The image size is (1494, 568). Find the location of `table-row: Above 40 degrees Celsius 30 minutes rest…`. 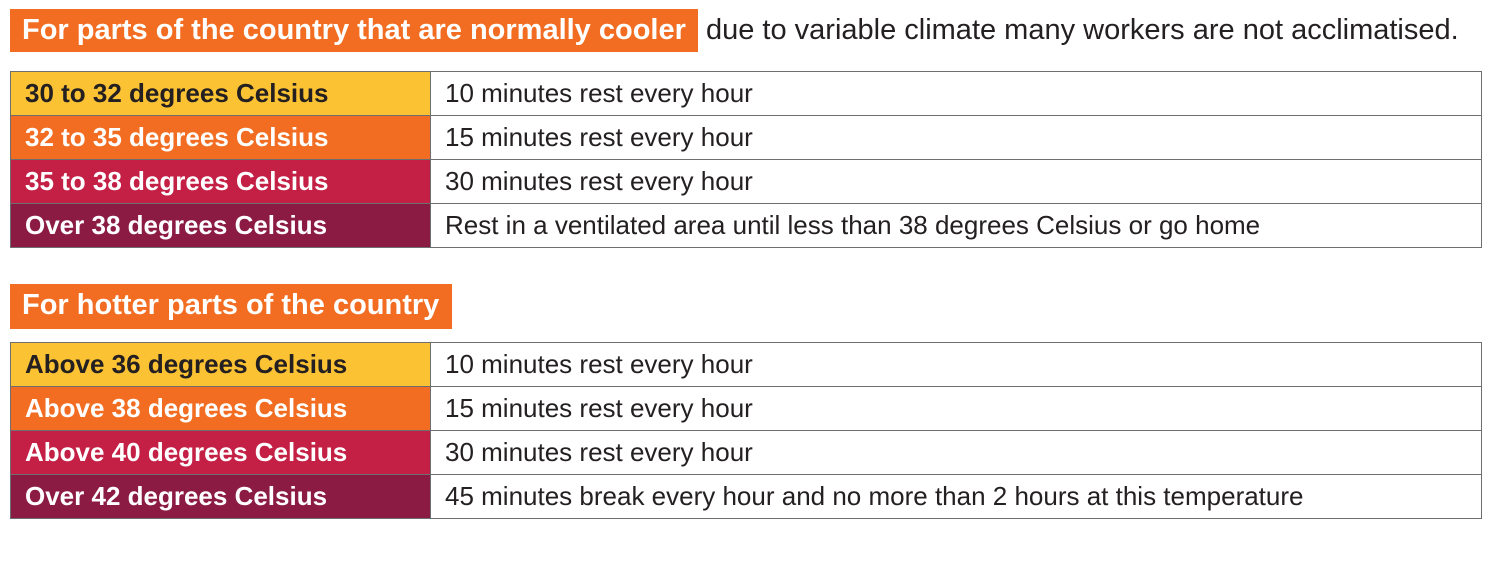

table-row: Above 40 degrees Celsius 30 minutes rest… is located at coordinates (746, 452).